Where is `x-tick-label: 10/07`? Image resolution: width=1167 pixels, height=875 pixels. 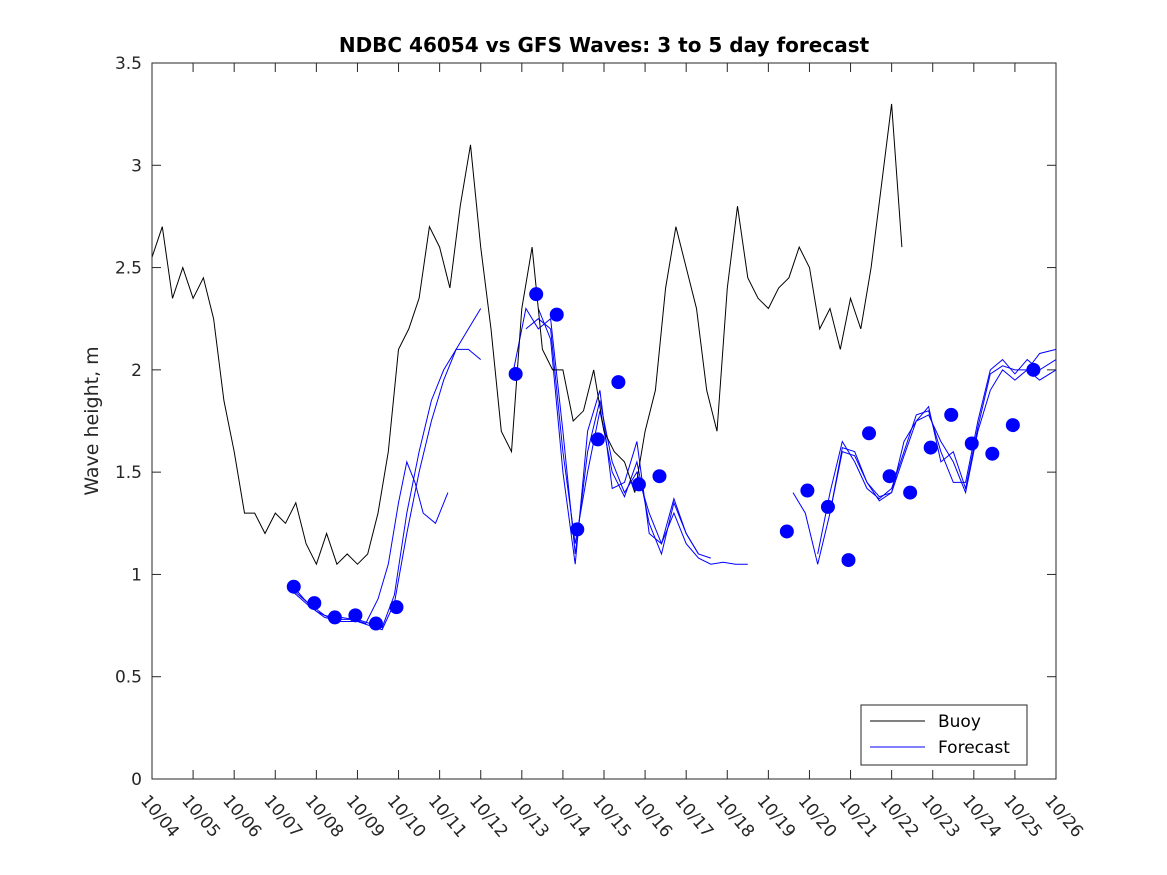 x-tick-label: 10/07 is located at coordinates (282, 816).